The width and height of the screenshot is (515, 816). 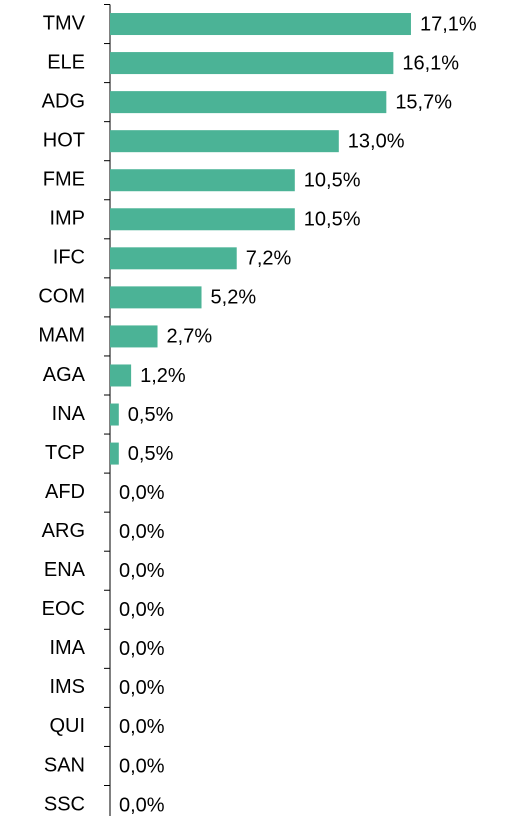 I want to click on y-tick-label: QUI, so click(x=67, y=726).